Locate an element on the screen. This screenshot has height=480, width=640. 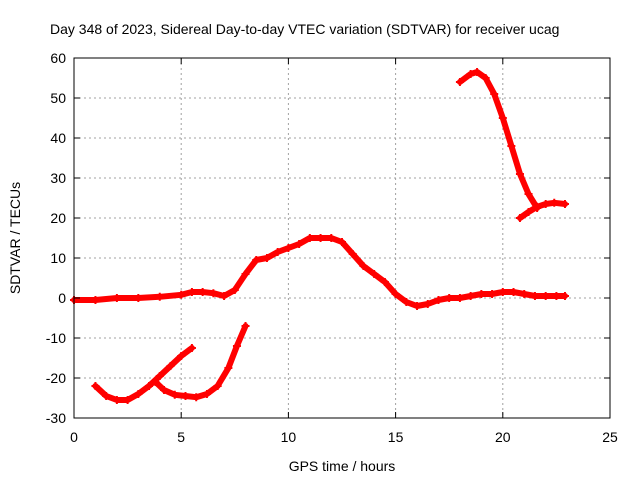
y-tick-label: 10 is located at coordinates (58, 258).